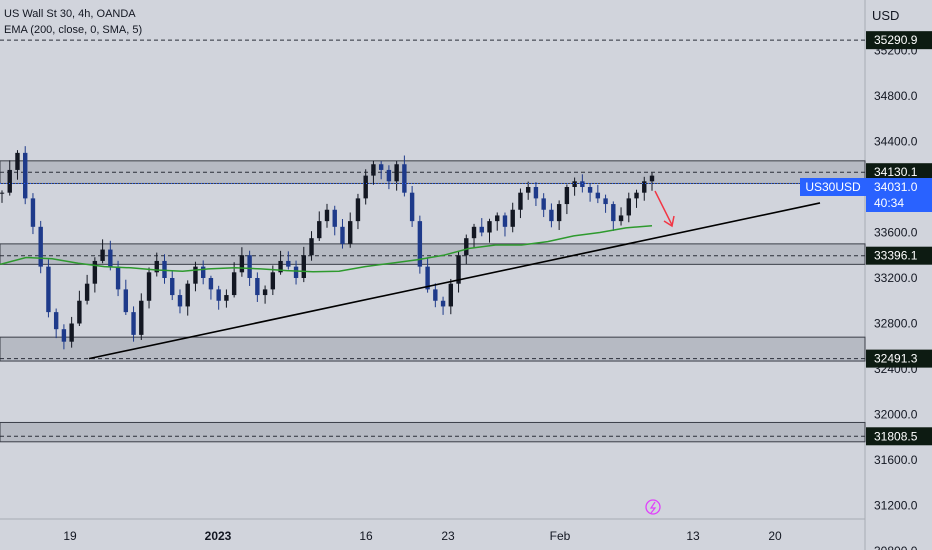 The image size is (932, 550). I want to click on price-tick: 34400.0, so click(896, 142).